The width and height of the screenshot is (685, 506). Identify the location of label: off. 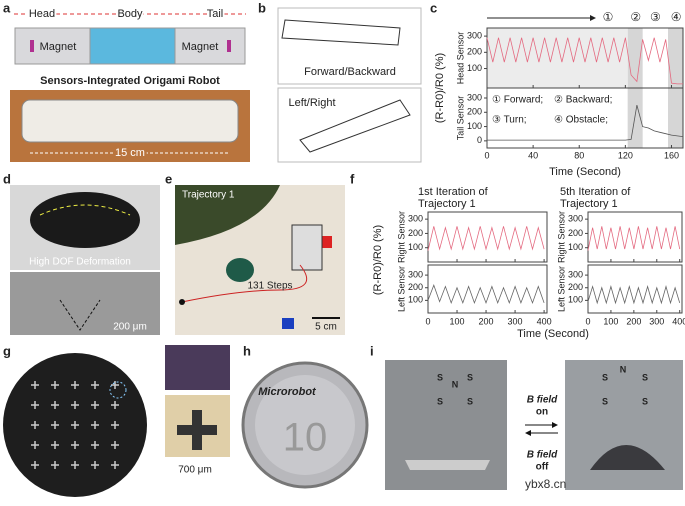
(542, 467).